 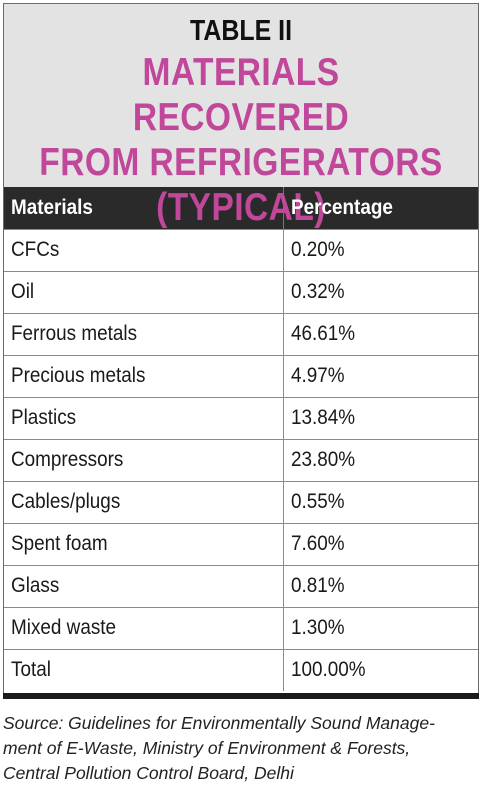 I want to click on percentage-value: 0.81%, so click(x=317, y=585).